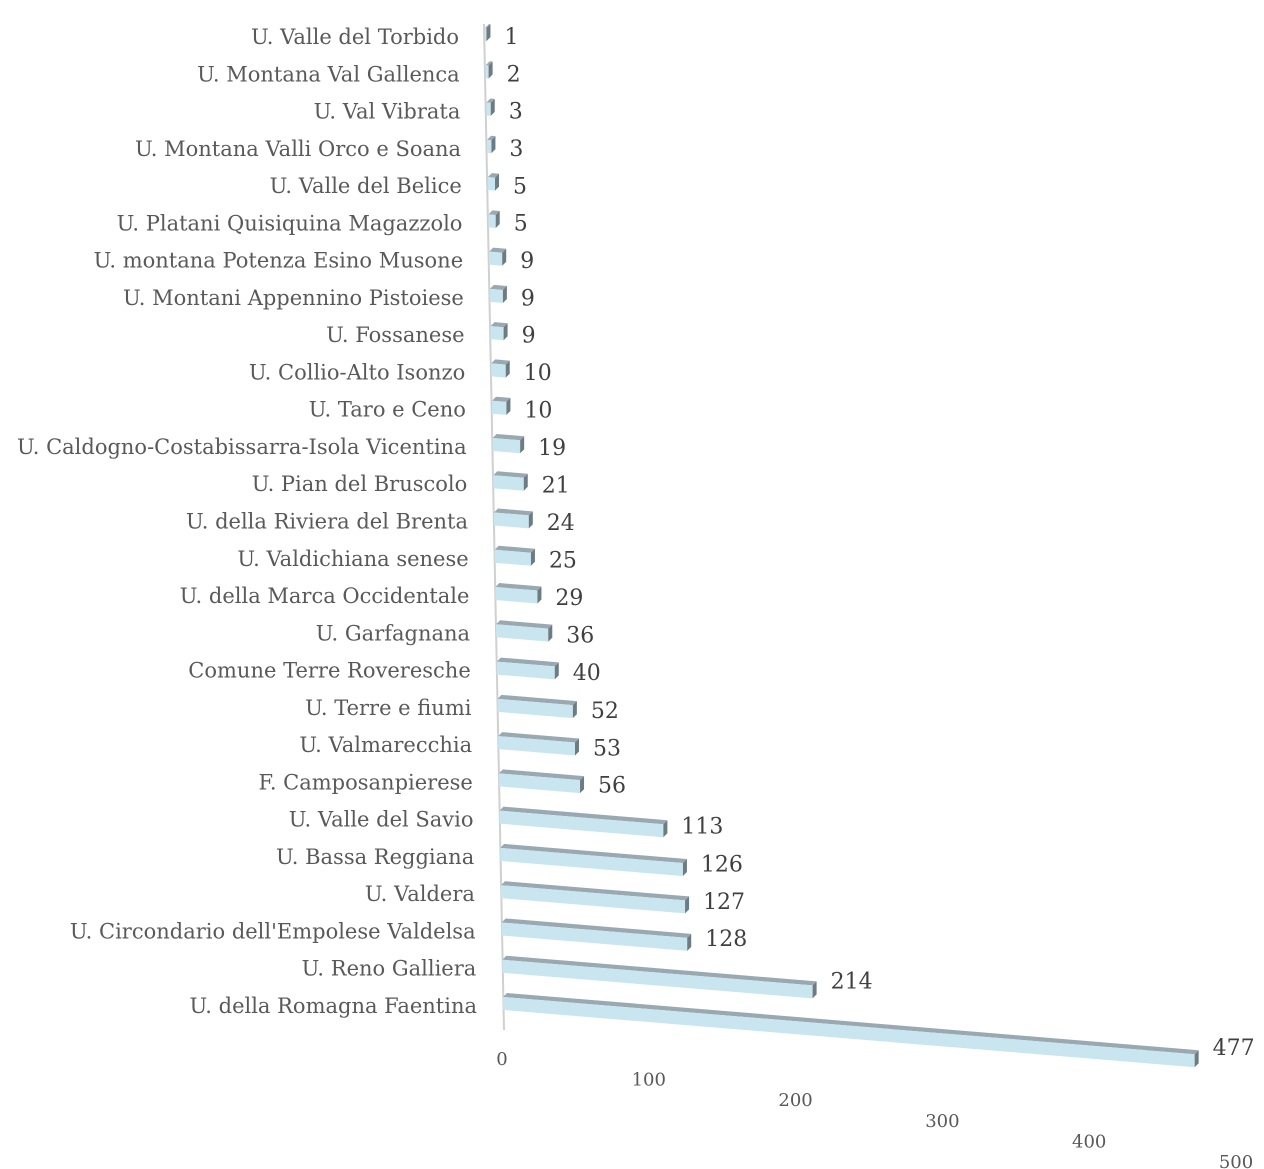  Describe the element at coordinates (387, 112) in the screenshot. I see `category-label: U. Val Vibrata` at that location.